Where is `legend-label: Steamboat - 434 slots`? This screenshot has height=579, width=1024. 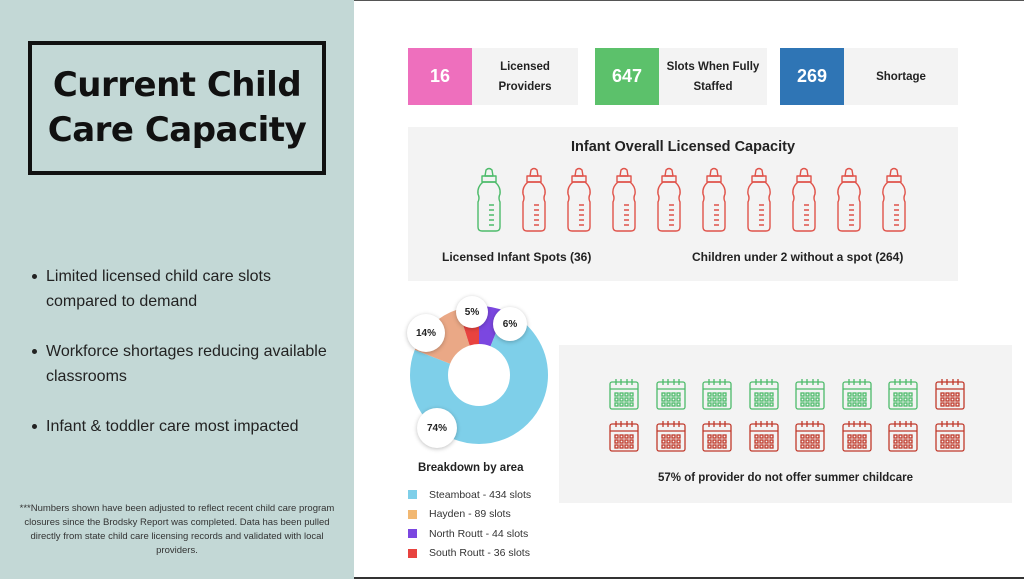 legend-label: Steamboat - 434 slots is located at coordinates (480, 494).